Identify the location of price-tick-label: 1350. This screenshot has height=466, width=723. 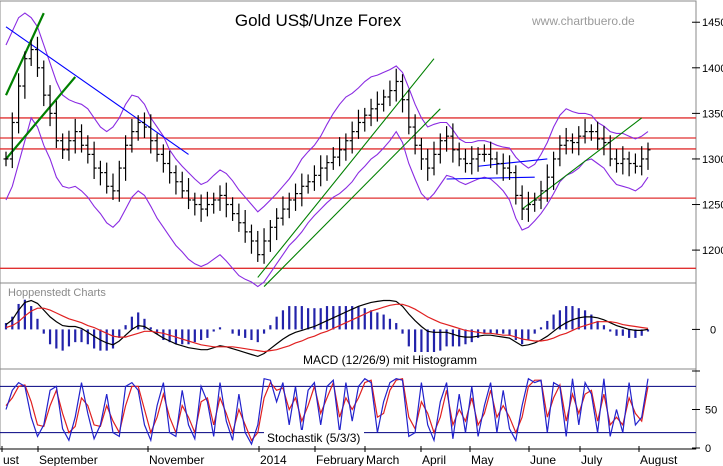
(712, 114).